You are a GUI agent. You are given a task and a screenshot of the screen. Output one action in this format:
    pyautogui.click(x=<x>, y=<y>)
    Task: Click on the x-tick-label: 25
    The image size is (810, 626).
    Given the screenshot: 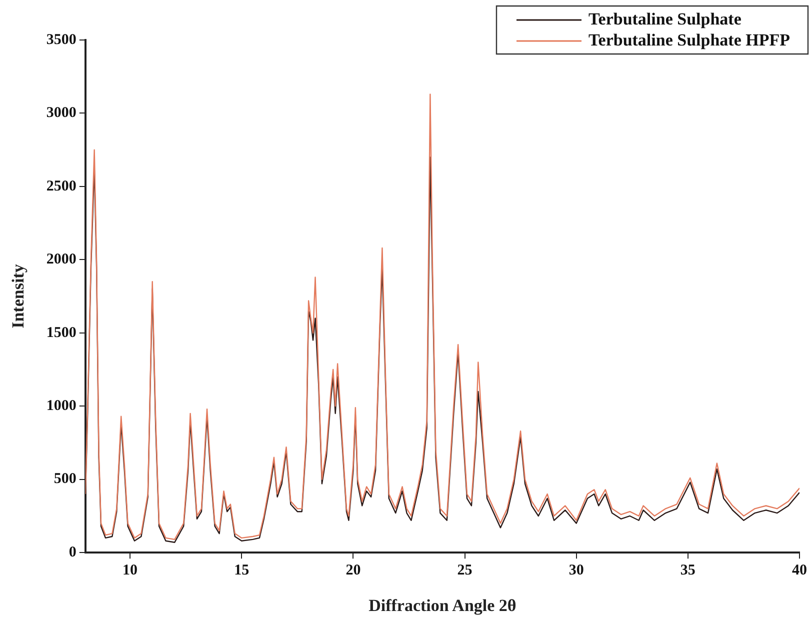 What is the action you would take?
    pyautogui.click(x=464, y=570)
    